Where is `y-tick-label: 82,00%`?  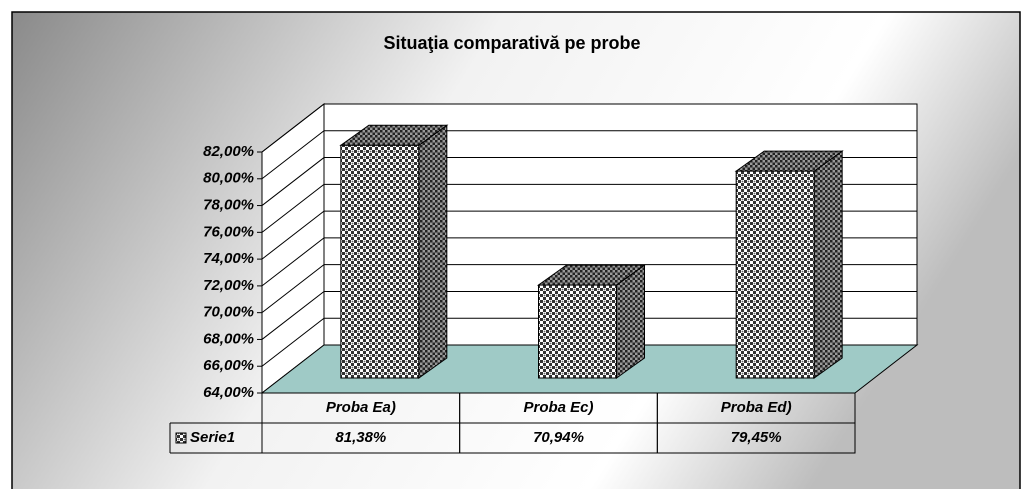 y-tick-label: 82,00% is located at coordinates (228, 151).